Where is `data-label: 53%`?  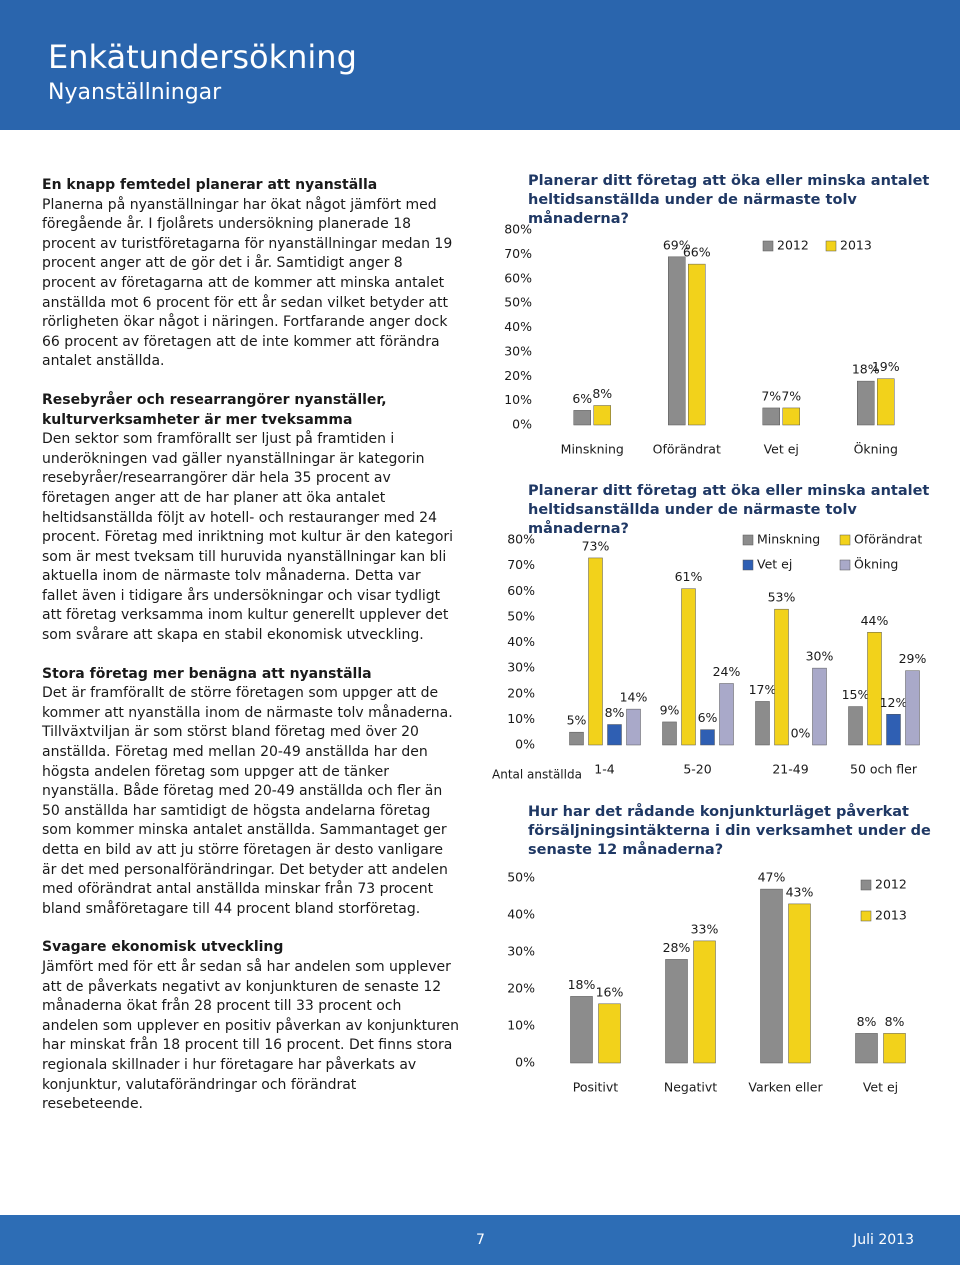
data-label: 53% is located at coordinates (782, 597).